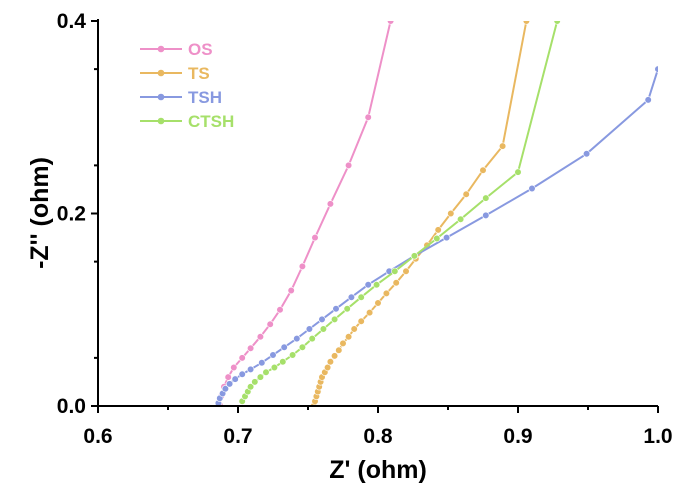 The width and height of the screenshot is (687, 490). I want to click on y-tick-label: 0.4, so click(72, 21).